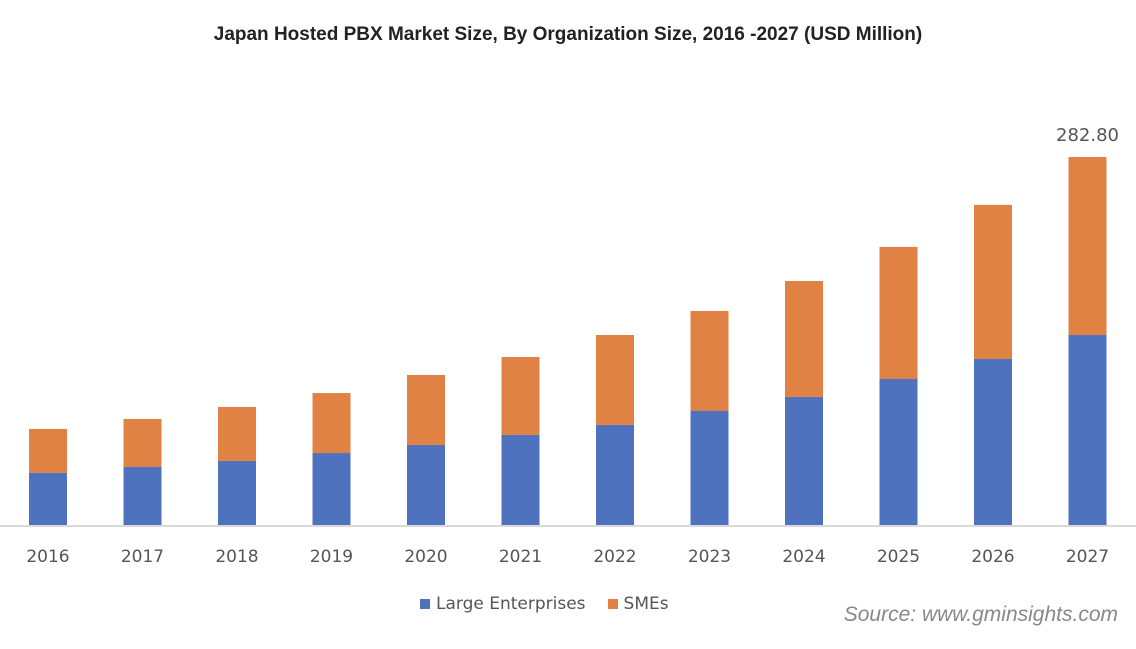  What do you see at coordinates (980, 614) in the screenshot?
I see `source-note: Source: www.gminsights.com` at bounding box center [980, 614].